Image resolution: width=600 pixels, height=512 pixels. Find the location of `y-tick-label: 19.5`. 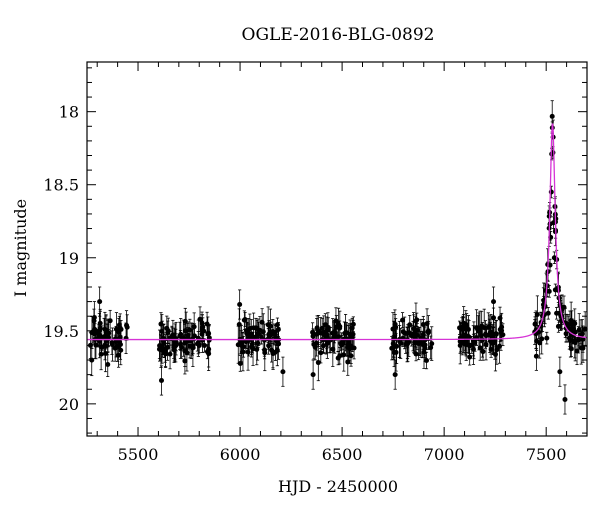

y-tick-label: 19.5 is located at coordinates (61, 331).